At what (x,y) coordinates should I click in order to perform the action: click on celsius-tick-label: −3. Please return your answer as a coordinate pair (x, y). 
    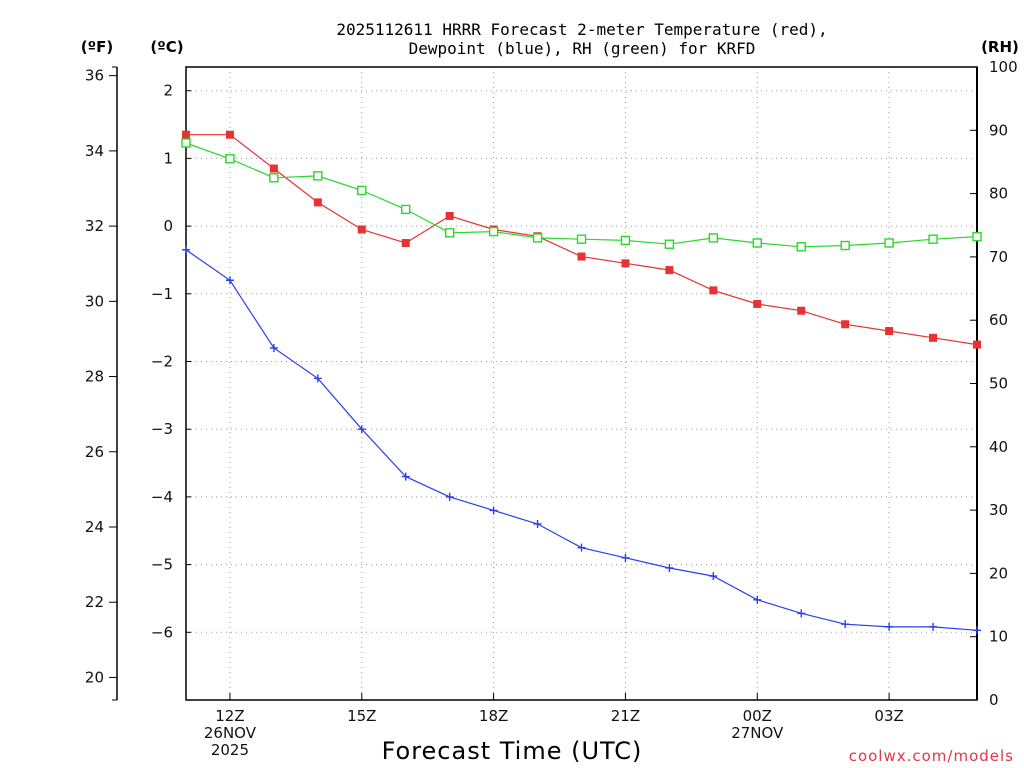
    Looking at the image, I should click on (162, 429).